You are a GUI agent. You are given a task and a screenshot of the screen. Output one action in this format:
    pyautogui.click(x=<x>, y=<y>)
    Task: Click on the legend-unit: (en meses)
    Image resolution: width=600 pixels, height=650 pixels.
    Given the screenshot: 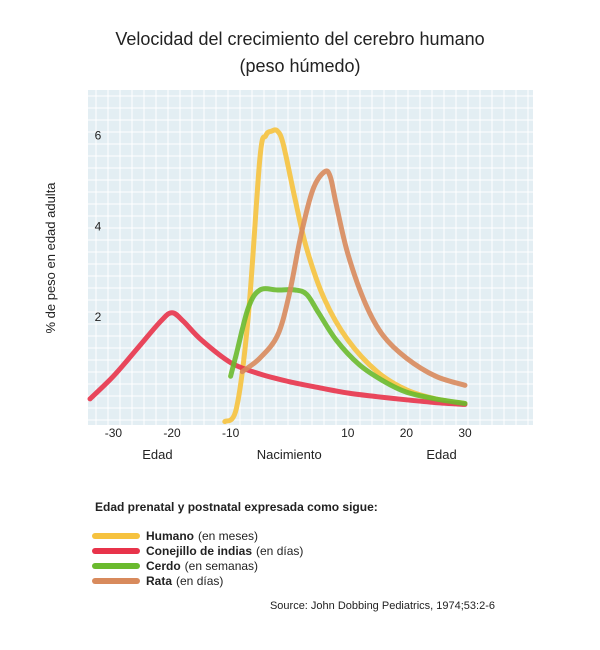 What is the action you would take?
    pyautogui.click(x=228, y=535)
    